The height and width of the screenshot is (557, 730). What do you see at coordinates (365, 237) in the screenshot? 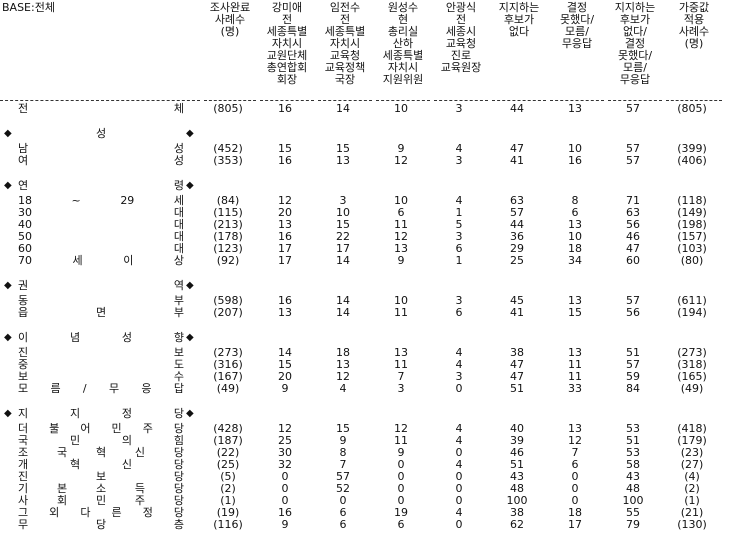
I see `data-row: 50 대 (178) 16 22 12 3 36 10 46 (157)` at bounding box center [365, 237].